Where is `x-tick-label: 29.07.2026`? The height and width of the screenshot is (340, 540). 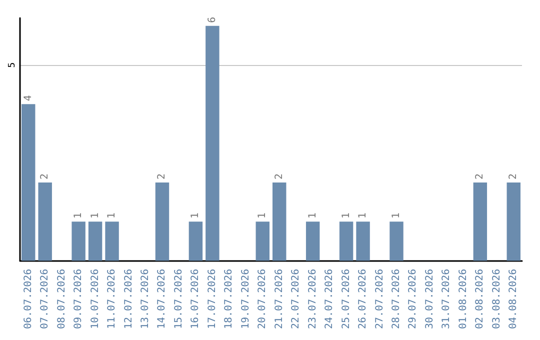
x-tick-label: 29.07.2026 is located at coordinates (413, 299).